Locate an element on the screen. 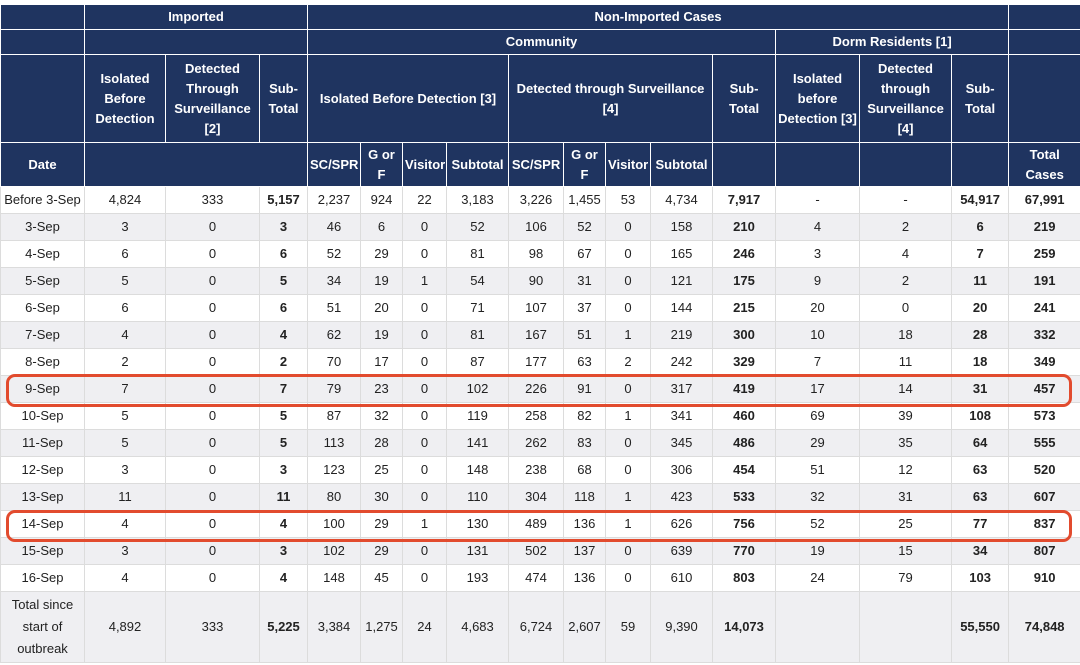 This screenshot has height=665, width=1080. cell-a1: 113 is located at coordinates (334, 443).